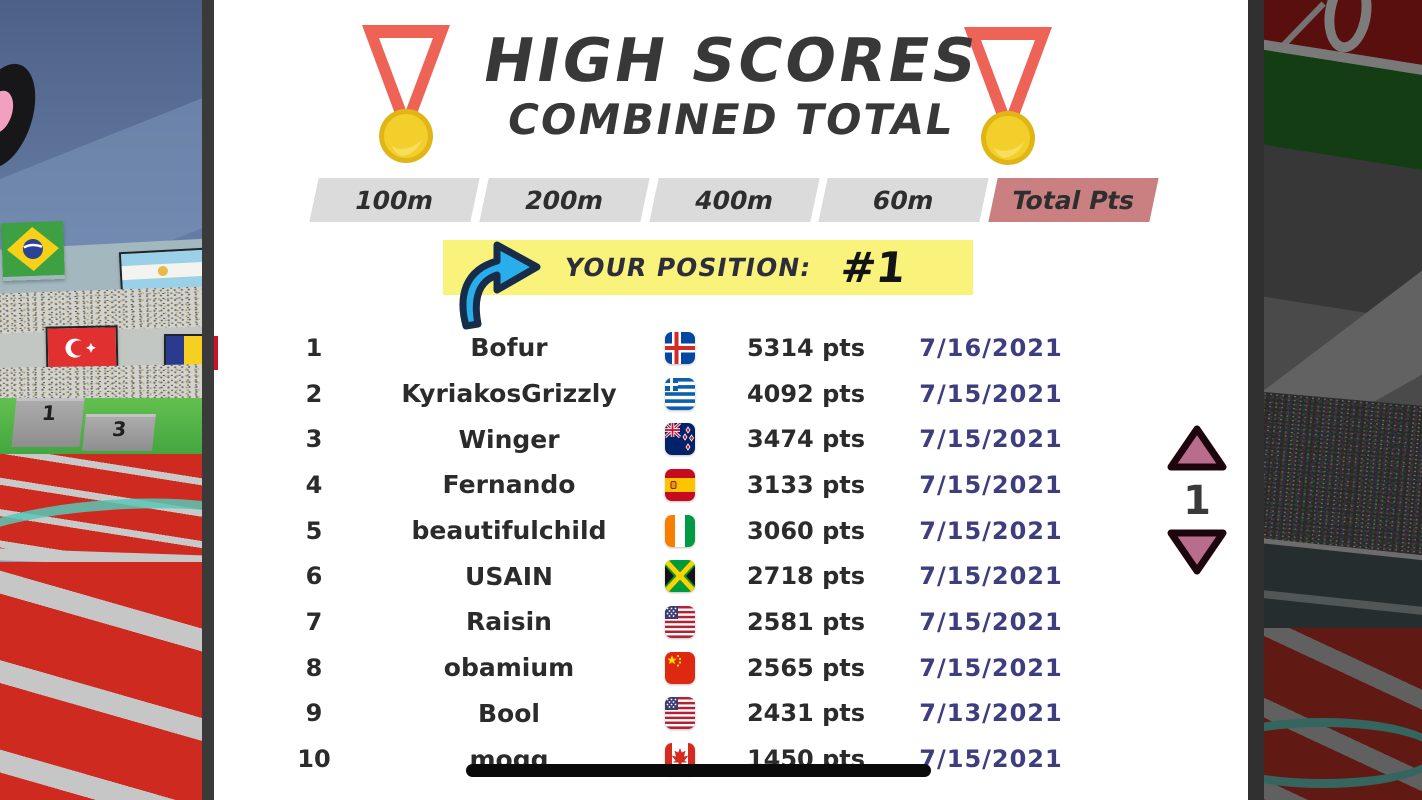 The height and width of the screenshot is (800, 1422). Describe the element at coordinates (806, 484) in the screenshot. I see `points-cell: 3133 pts` at that location.